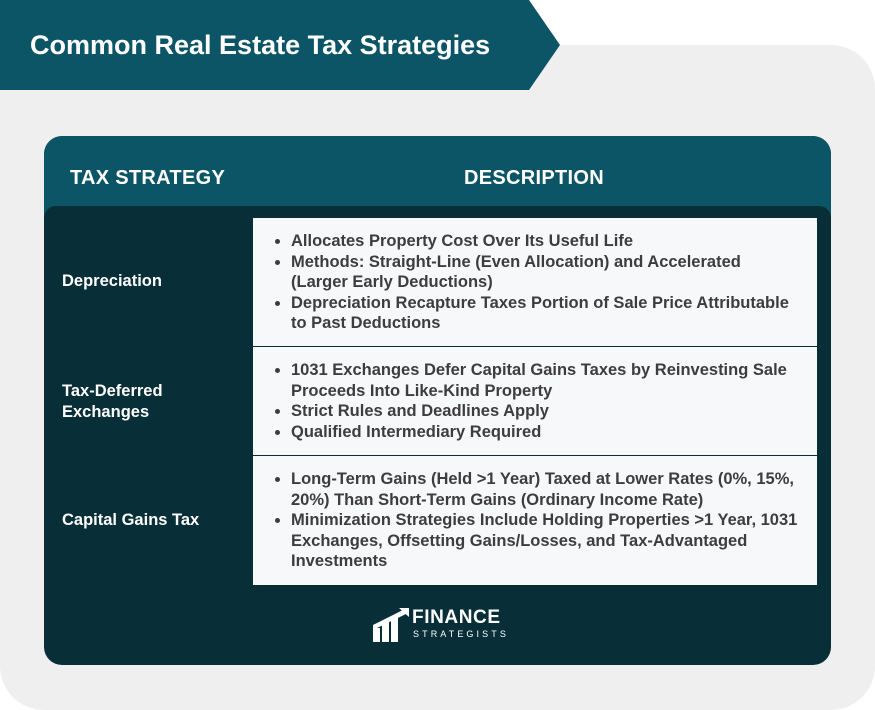 The image size is (875, 710). Describe the element at coordinates (112, 281) in the screenshot. I see `row-label-depreciation: Depreciation` at that location.